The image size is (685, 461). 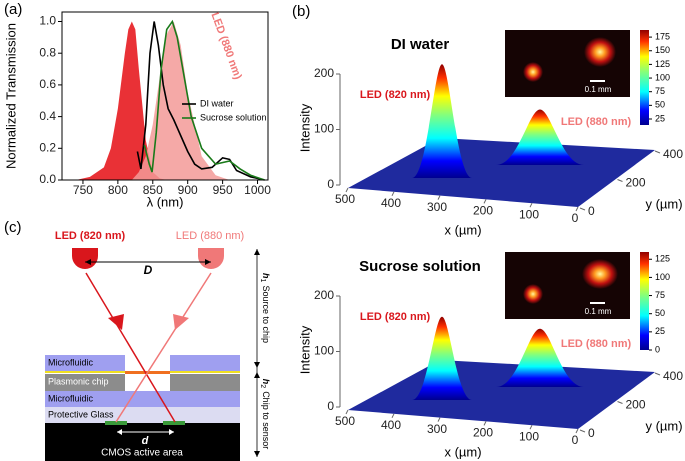 I want to click on height-label: h2 Chip to sensor, so click(x=264, y=414).